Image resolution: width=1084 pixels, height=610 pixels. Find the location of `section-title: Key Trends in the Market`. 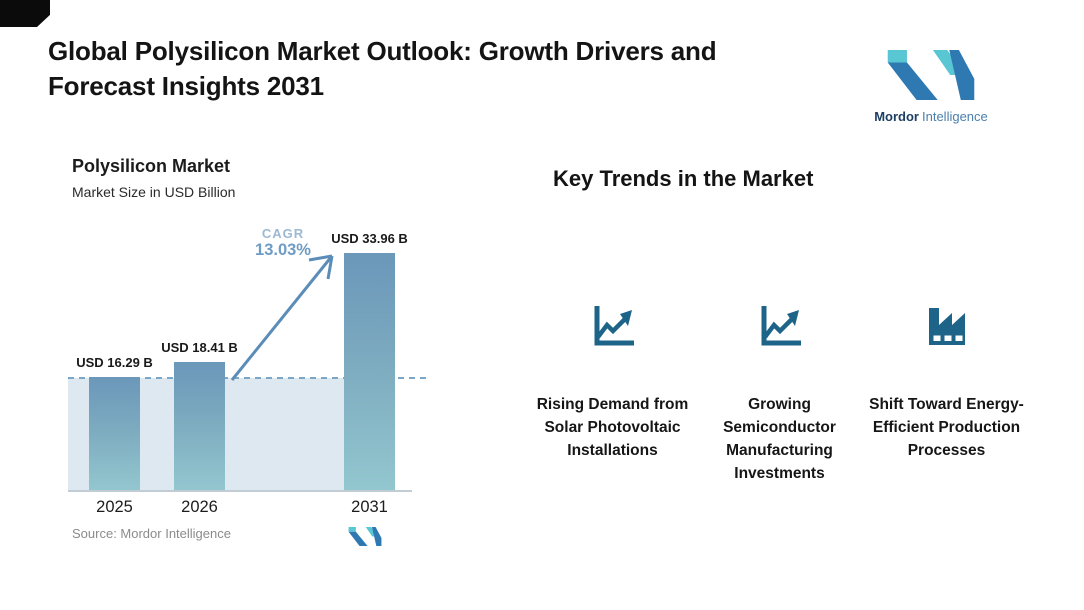

section-title: Key Trends in the Market is located at coordinates (683, 178).